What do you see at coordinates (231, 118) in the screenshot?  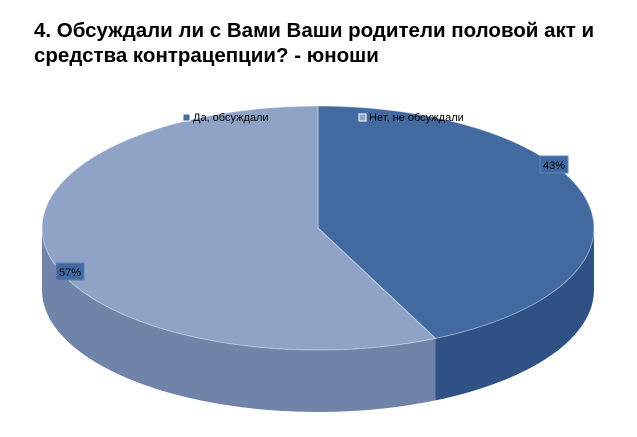 I see `legend-label-0: Да, обсуждали` at bounding box center [231, 118].